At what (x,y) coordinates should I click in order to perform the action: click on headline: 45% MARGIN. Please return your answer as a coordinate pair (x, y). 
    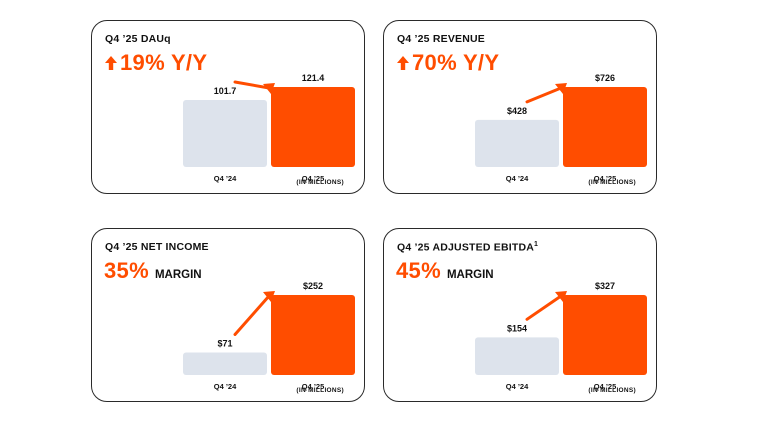
    Looking at the image, I should click on (445, 271).